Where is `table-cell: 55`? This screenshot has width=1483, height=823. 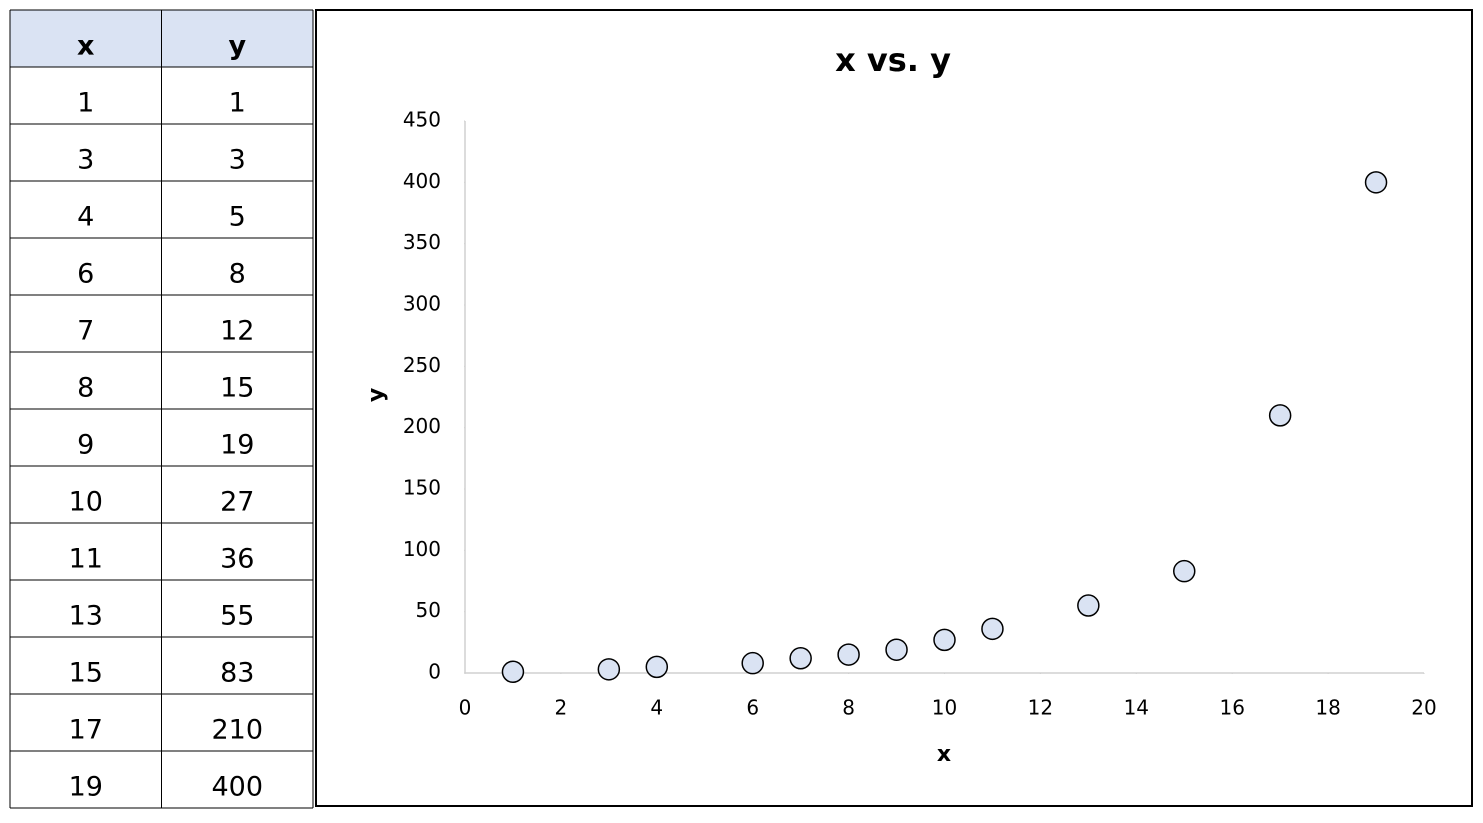 table-cell: 55 is located at coordinates (237, 616).